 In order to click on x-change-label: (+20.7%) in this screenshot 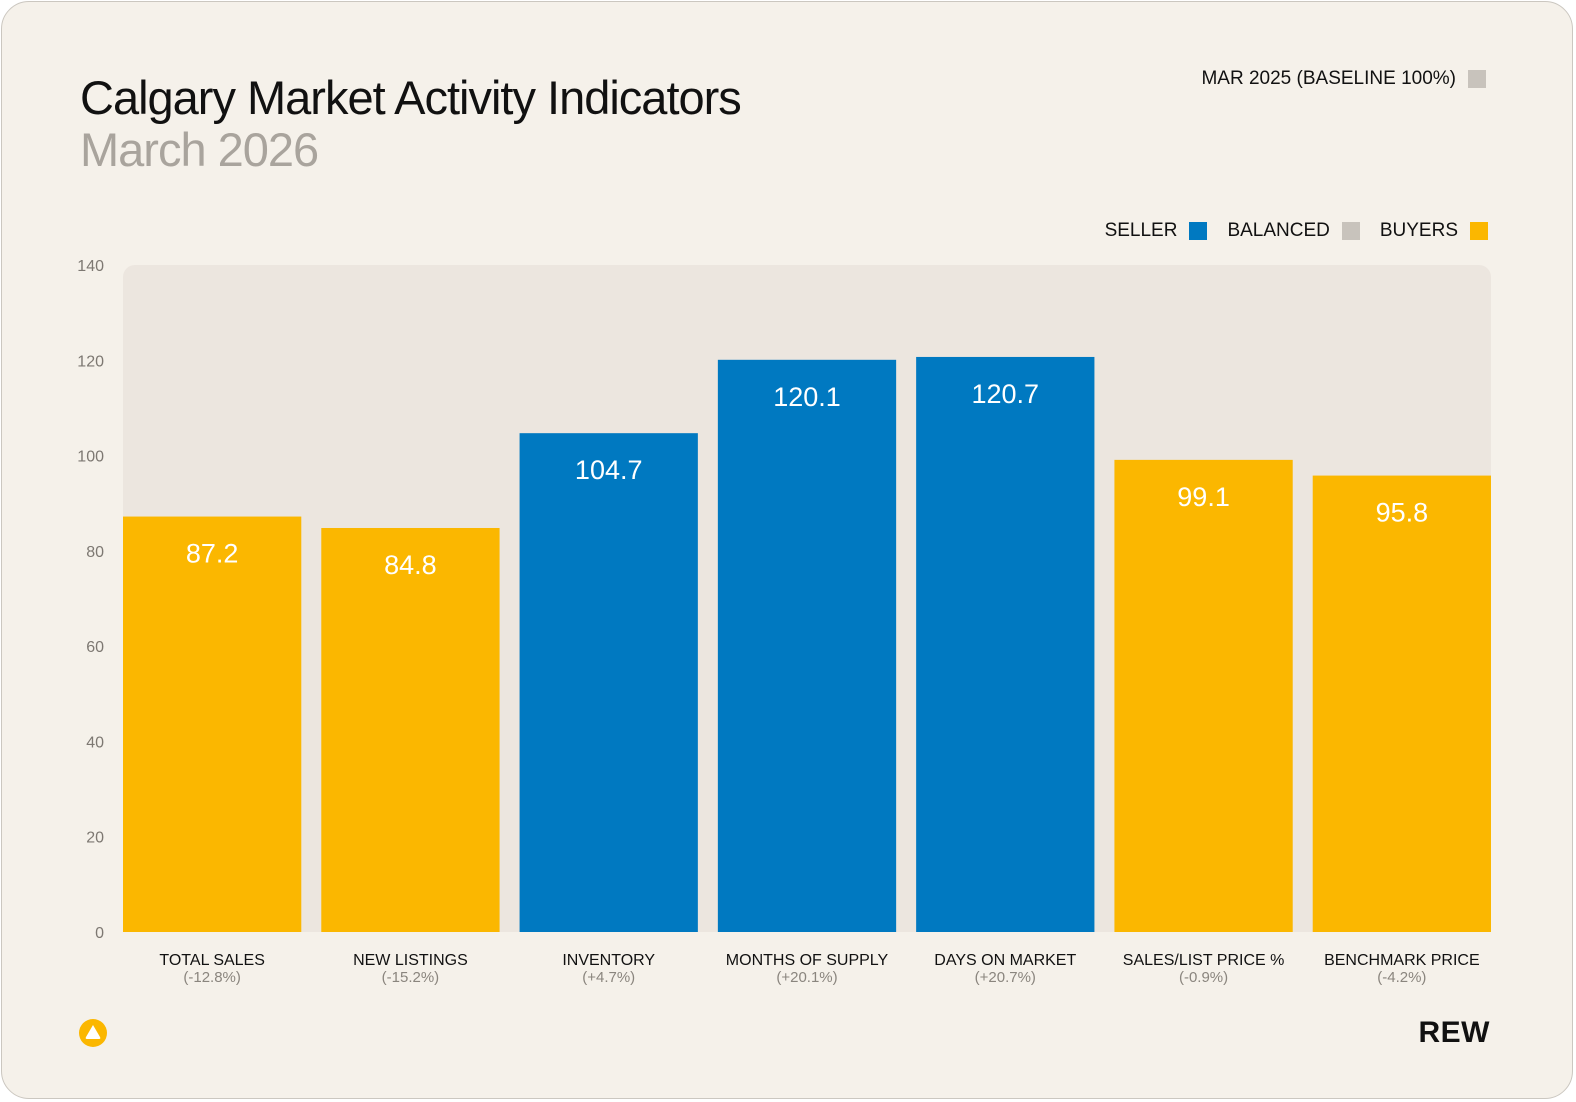, I will do `click(1005, 977)`.